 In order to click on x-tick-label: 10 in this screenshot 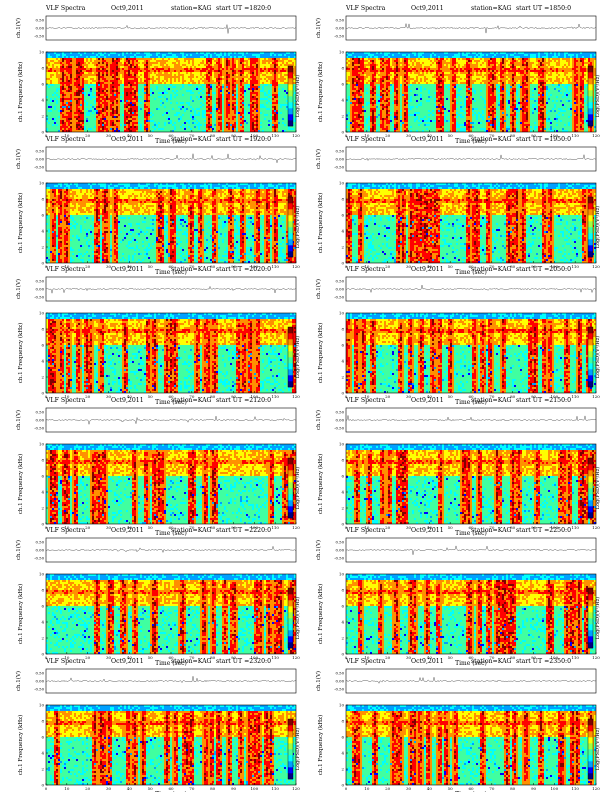, I will do `click(367, 788)`.